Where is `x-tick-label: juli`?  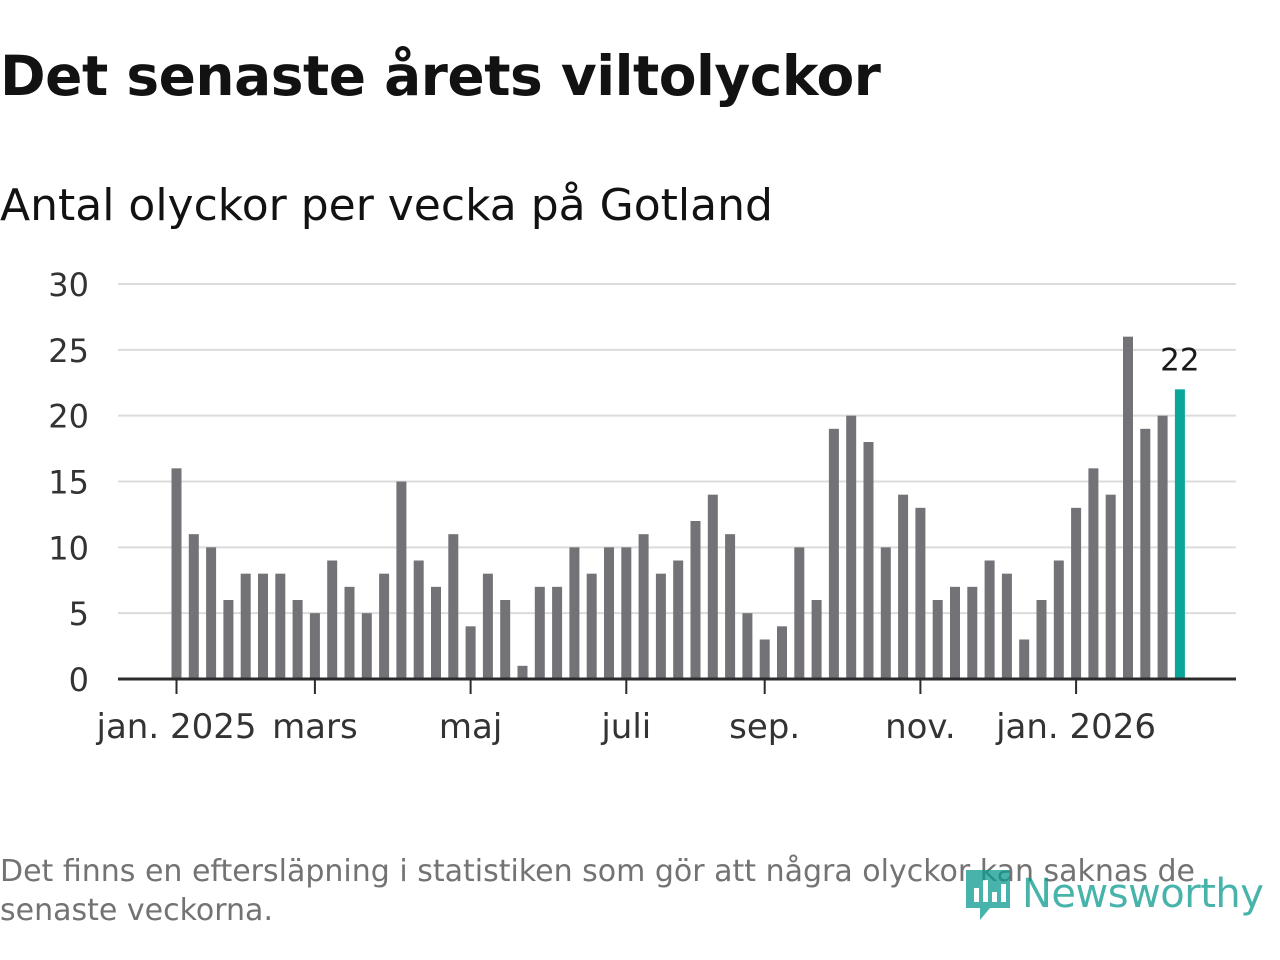
x-tick-label: juli is located at coordinates (625, 727).